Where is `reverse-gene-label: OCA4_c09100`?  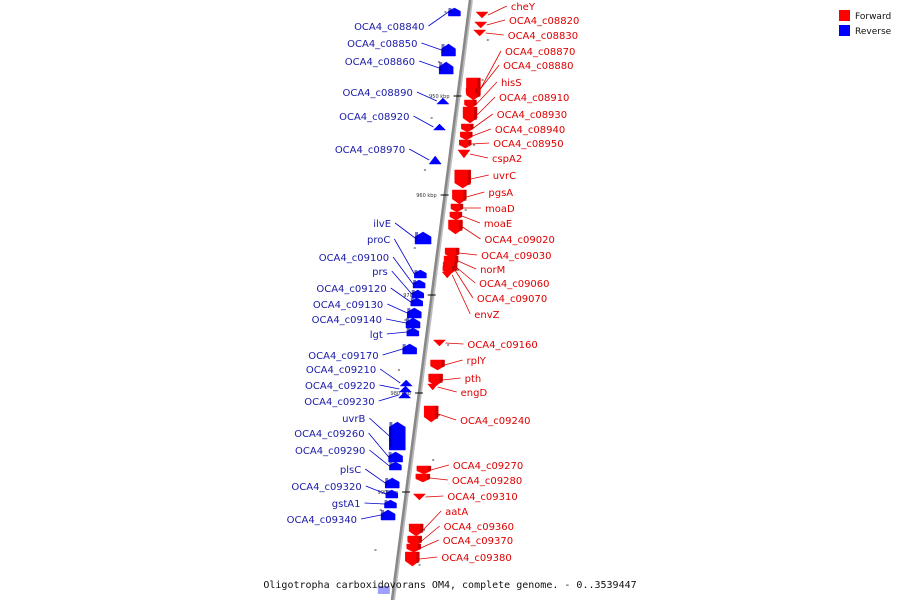
reverse-gene-label: OCA4_c09100 is located at coordinates (354, 258).